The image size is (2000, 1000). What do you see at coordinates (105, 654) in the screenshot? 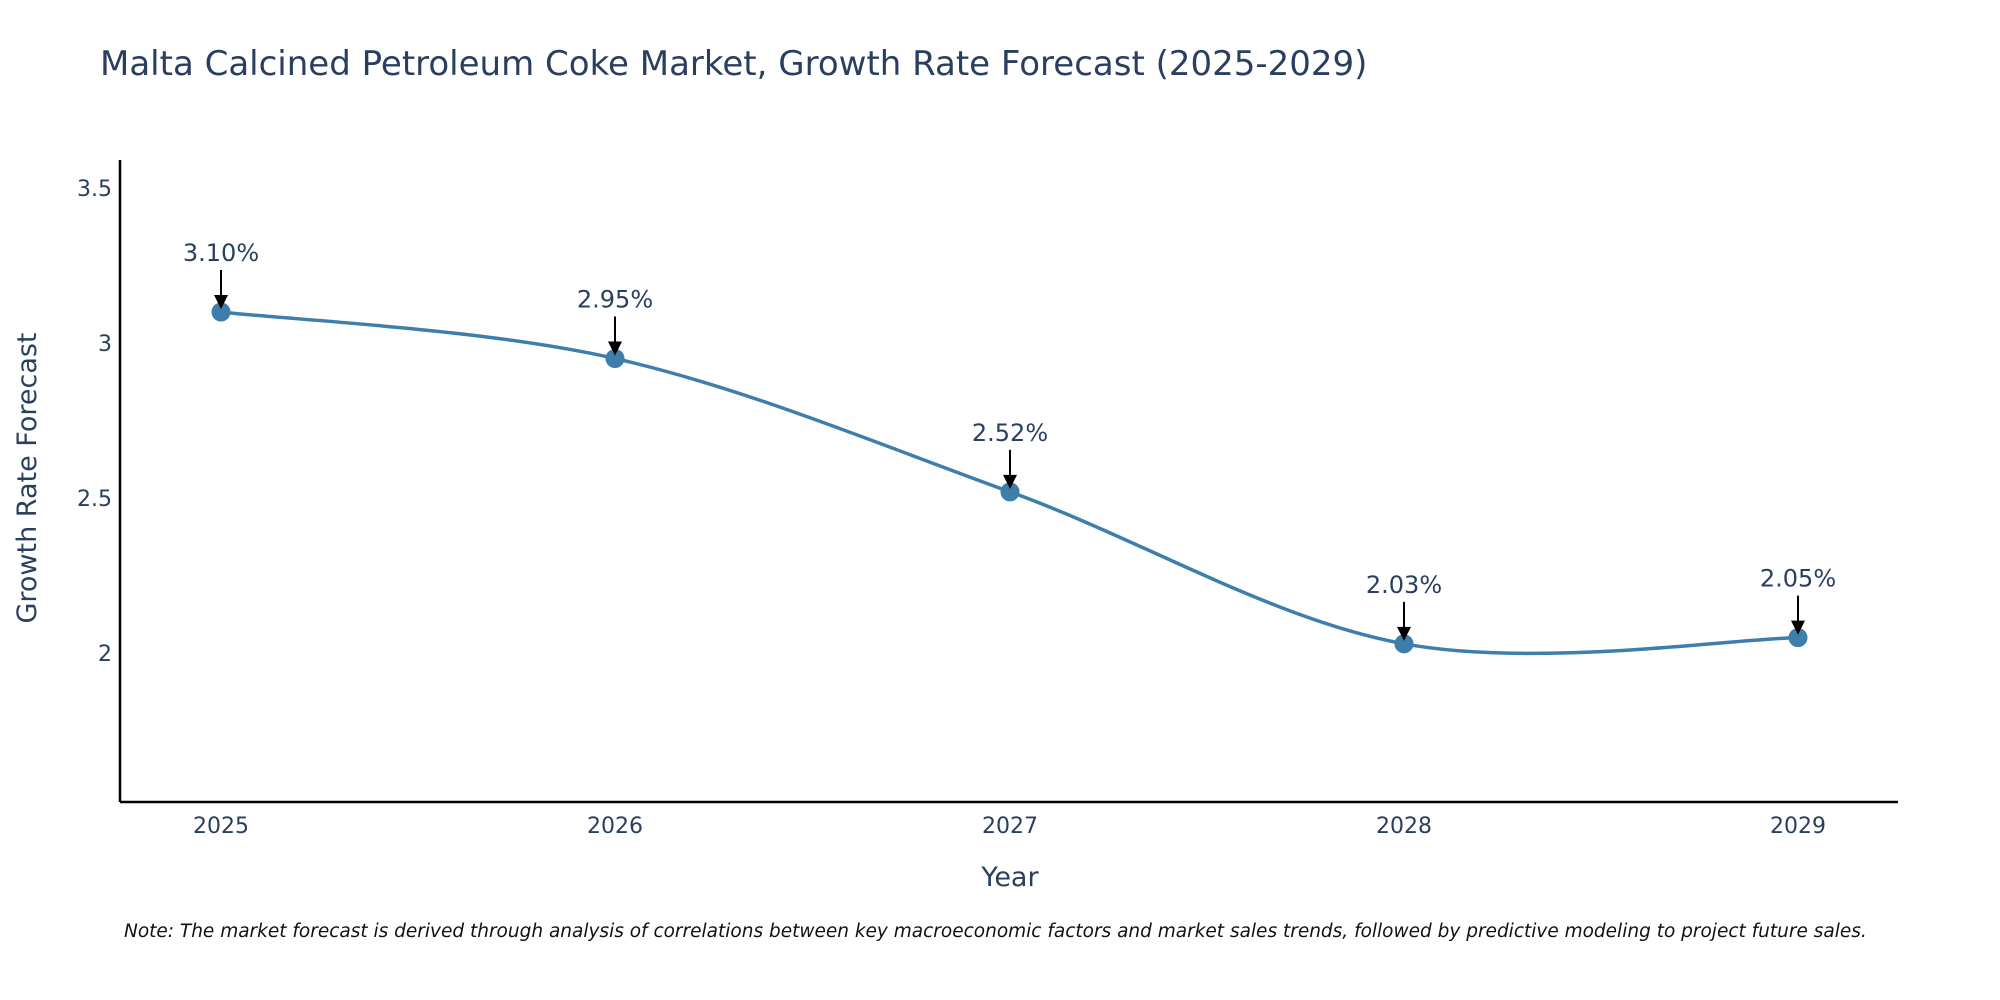
I see `y-tick-label: 2` at bounding box center [105, 654].